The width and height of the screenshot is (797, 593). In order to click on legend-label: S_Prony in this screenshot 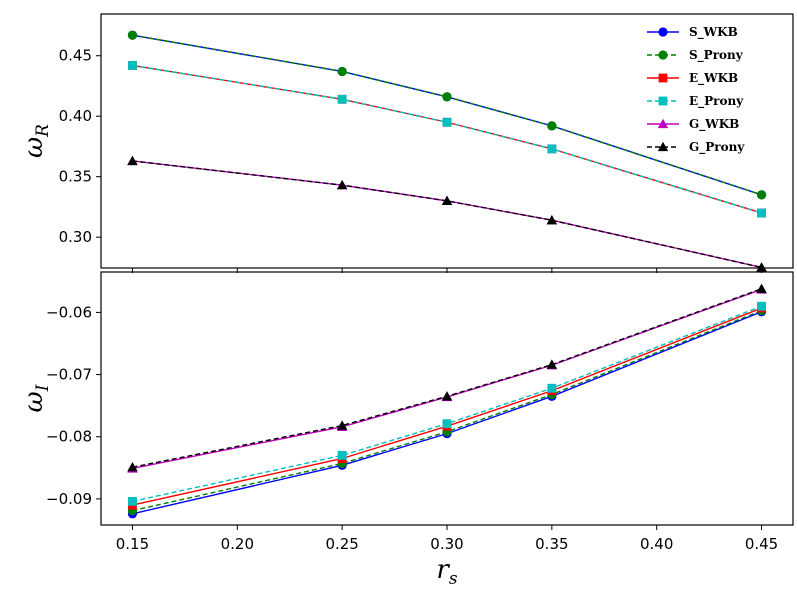, I will do `click(716, 55)`.